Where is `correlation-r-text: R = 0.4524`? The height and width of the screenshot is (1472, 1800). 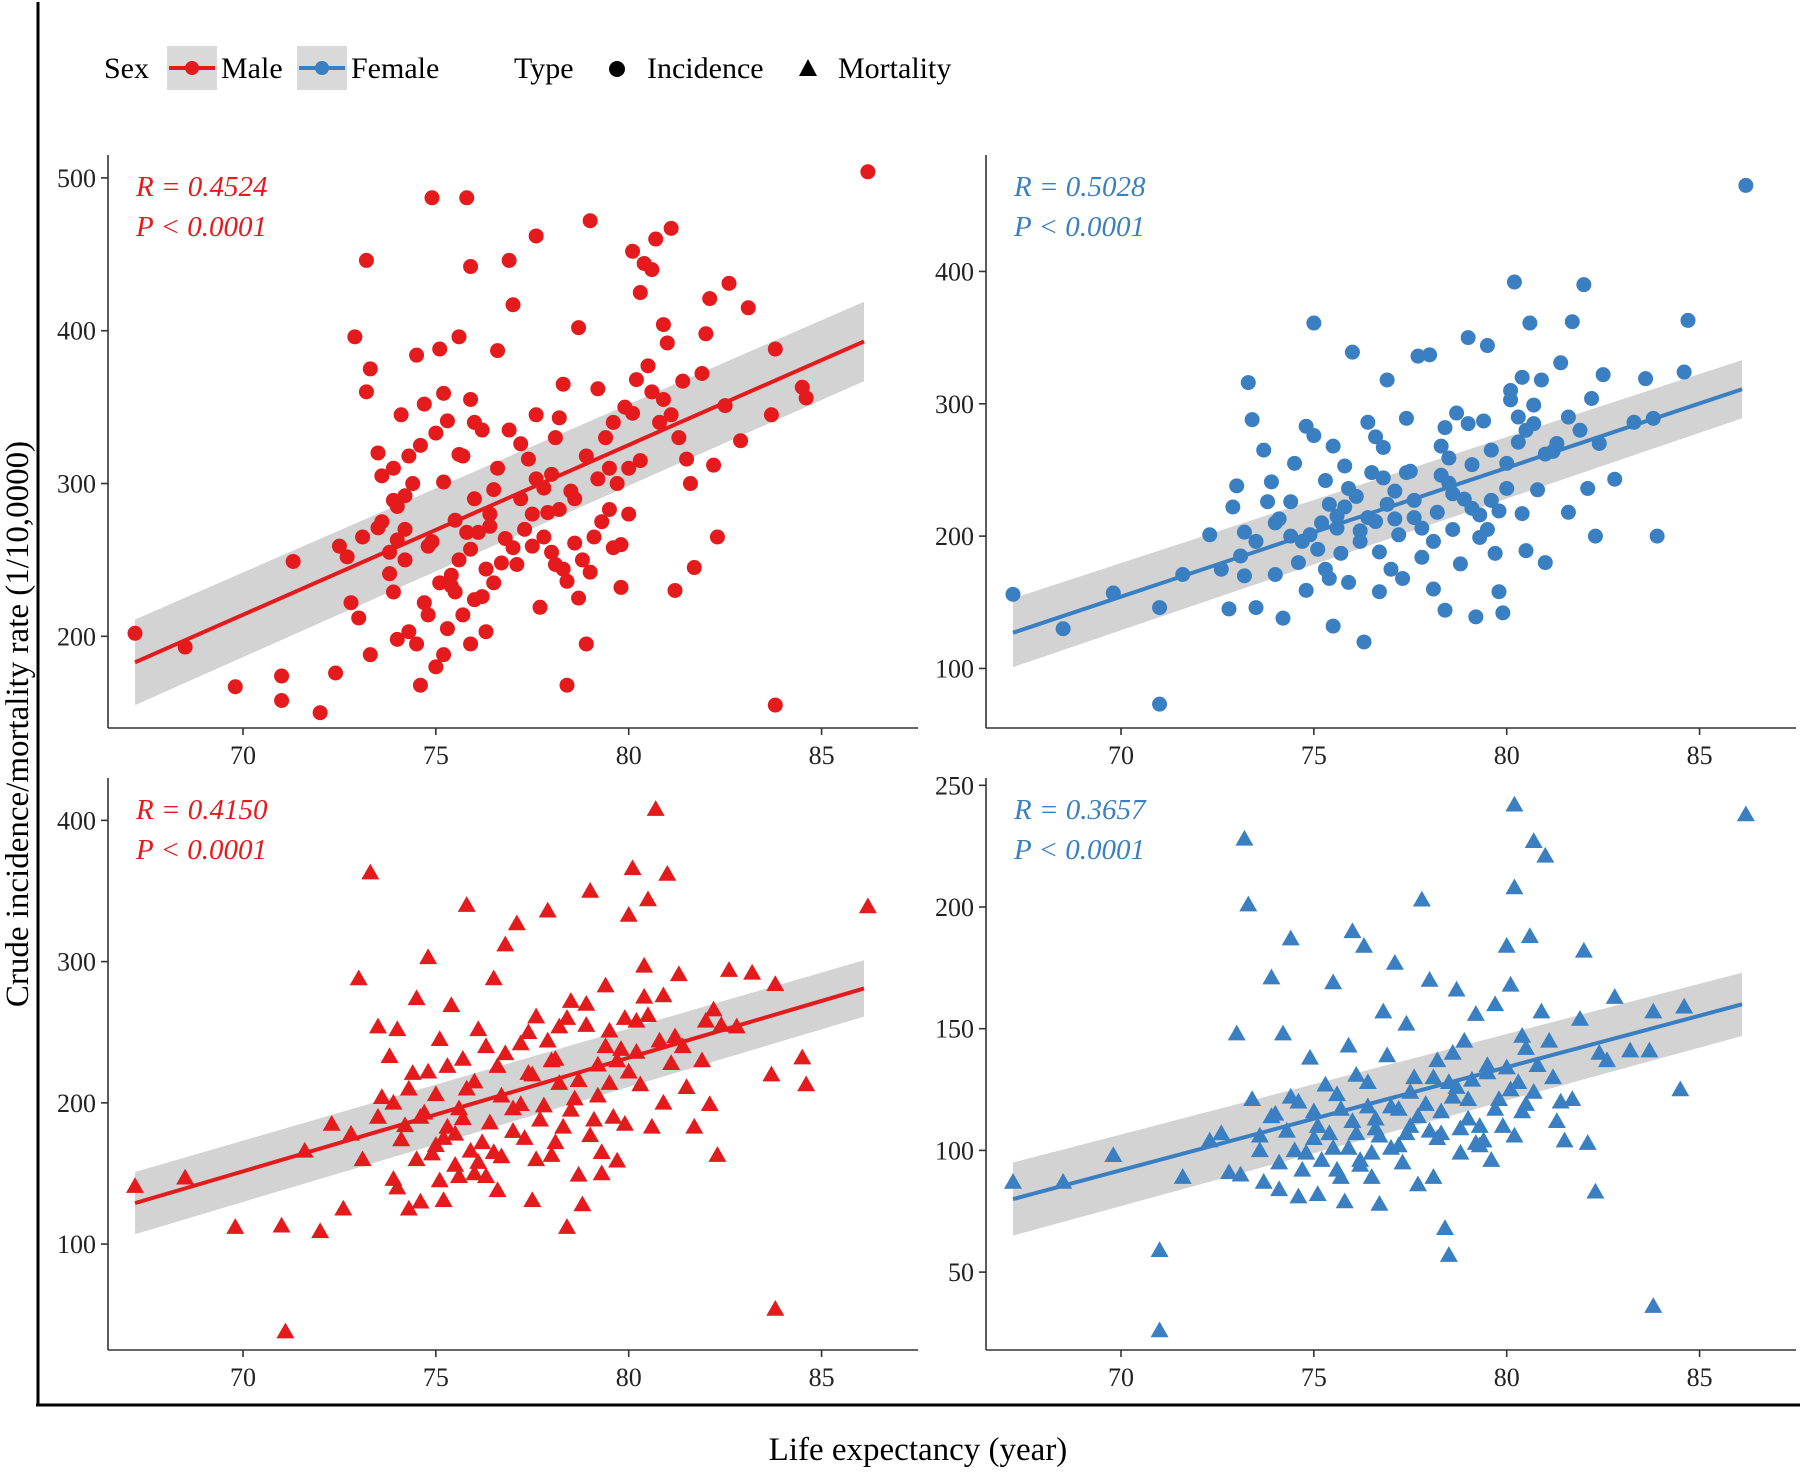
correlation-r-text: R = 0.4524 is located at coordinates (201, 187).